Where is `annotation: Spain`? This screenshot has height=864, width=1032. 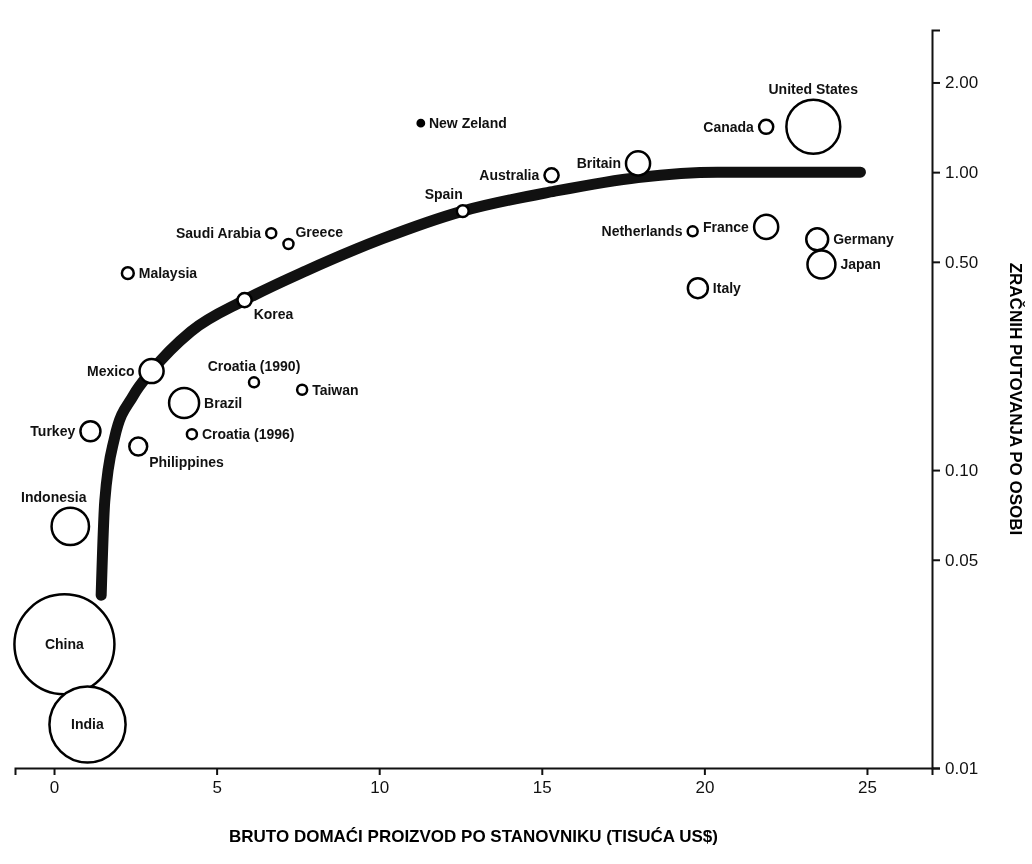
annotation: Spain is located at coordinates (443, 194).